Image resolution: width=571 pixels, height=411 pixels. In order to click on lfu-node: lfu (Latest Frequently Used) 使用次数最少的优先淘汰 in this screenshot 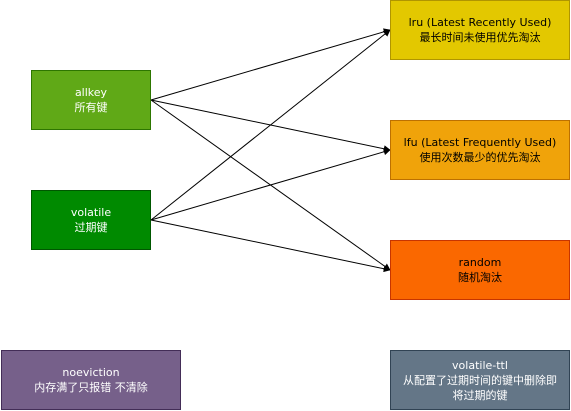, I will do `click(480, 150)`.